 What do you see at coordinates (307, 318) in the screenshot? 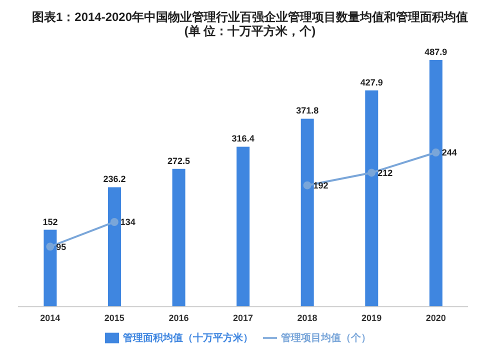
I see `x-tick-label: 2018` at bounding box center [307, 318].